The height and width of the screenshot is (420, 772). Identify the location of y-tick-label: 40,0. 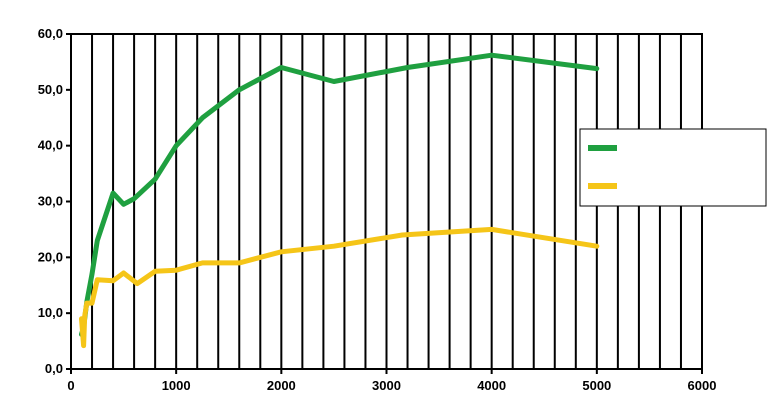
(50, 145).